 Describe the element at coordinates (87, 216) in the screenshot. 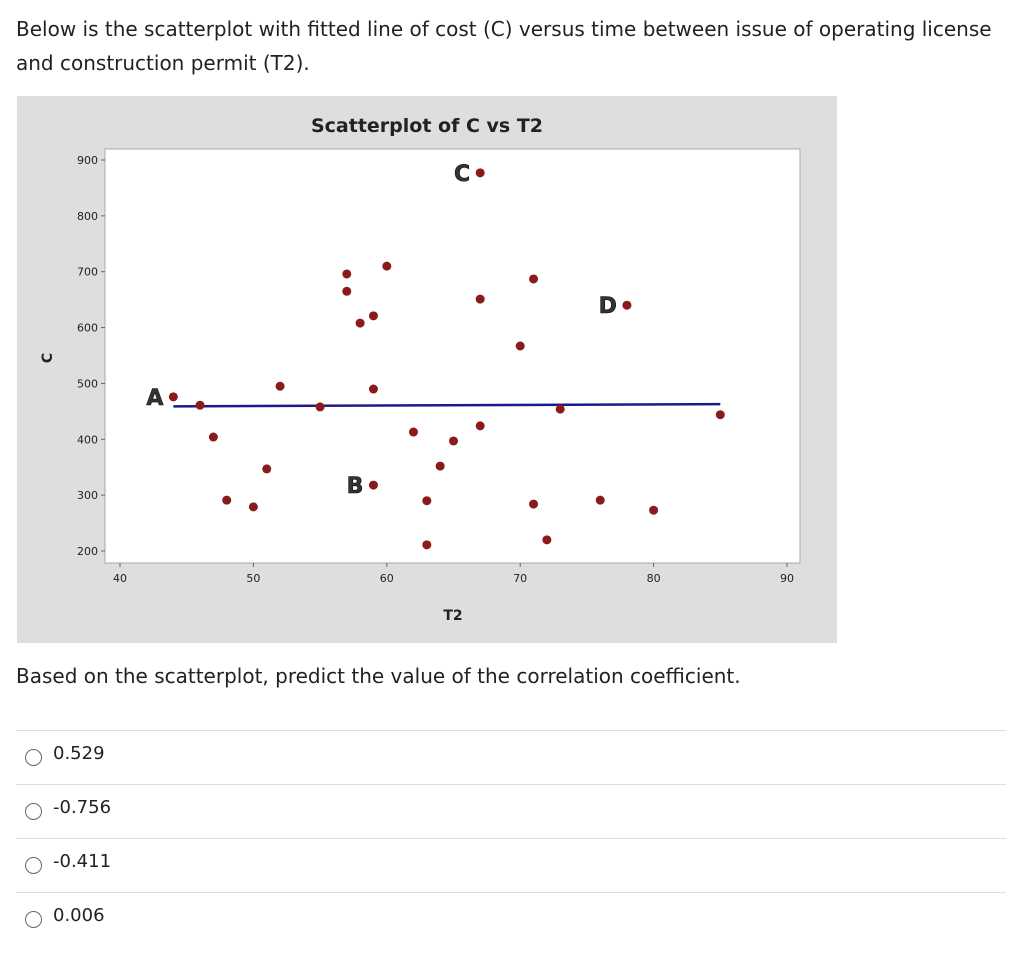

I see `y-tick-label: 800` at that location.